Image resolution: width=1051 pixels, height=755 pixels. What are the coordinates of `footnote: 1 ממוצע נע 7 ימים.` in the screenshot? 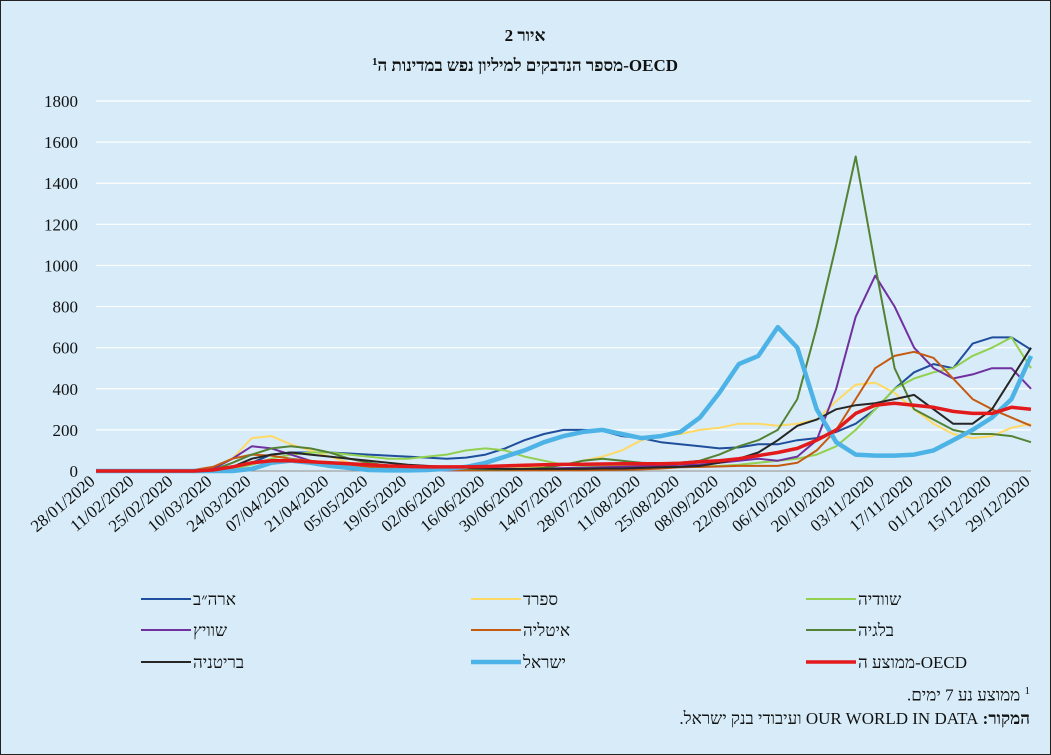 It's located at (968, 695).